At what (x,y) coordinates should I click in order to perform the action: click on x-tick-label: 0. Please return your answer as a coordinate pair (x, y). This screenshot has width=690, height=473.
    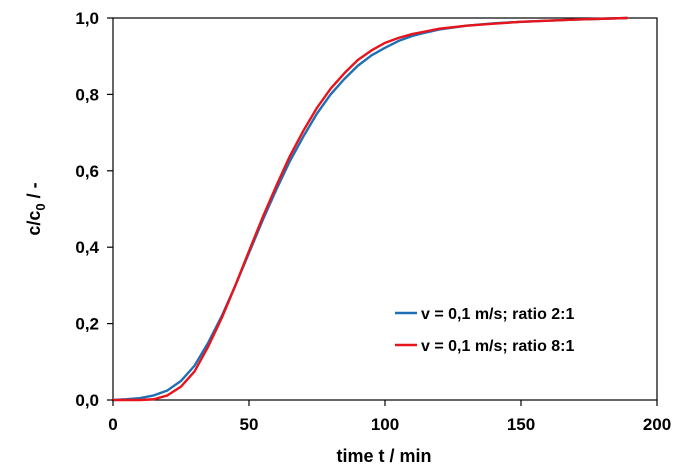
    Looking at the image, I should click on (112, 424).